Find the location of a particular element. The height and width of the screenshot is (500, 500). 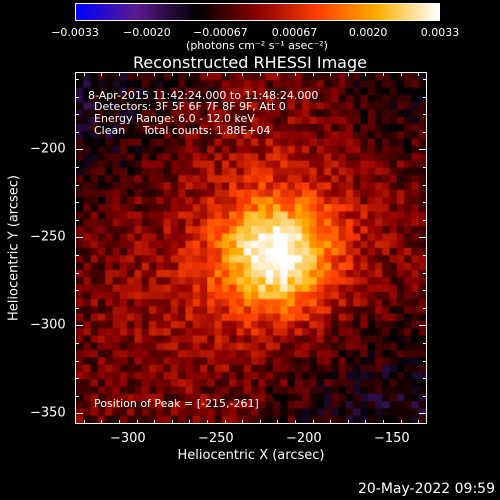

y-tick-label: −200 is located at coordinates (48, 149).